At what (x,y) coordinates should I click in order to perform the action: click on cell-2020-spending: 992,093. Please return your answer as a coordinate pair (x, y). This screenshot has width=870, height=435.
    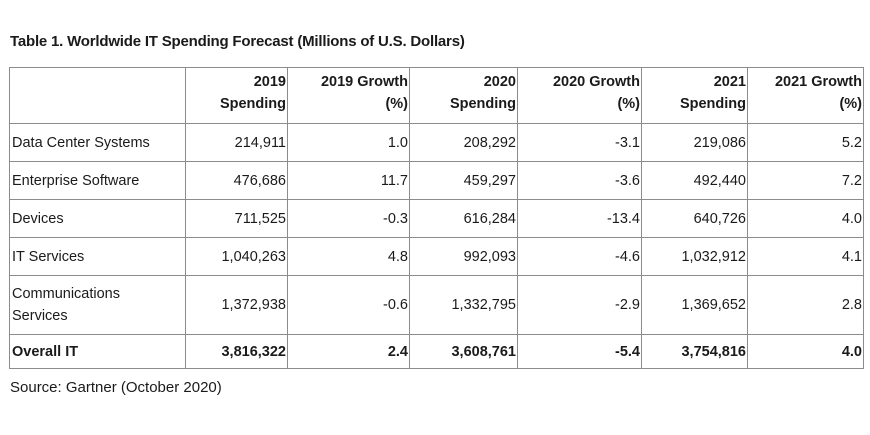
    Looking at the image, I should click on (463, 256).